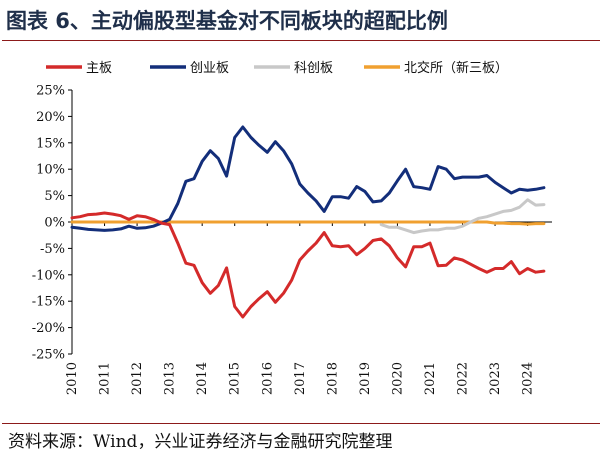  Describe the element at coordinates (430, 378) in the screenshot. I see `x-tick-label: 2021` at that location.